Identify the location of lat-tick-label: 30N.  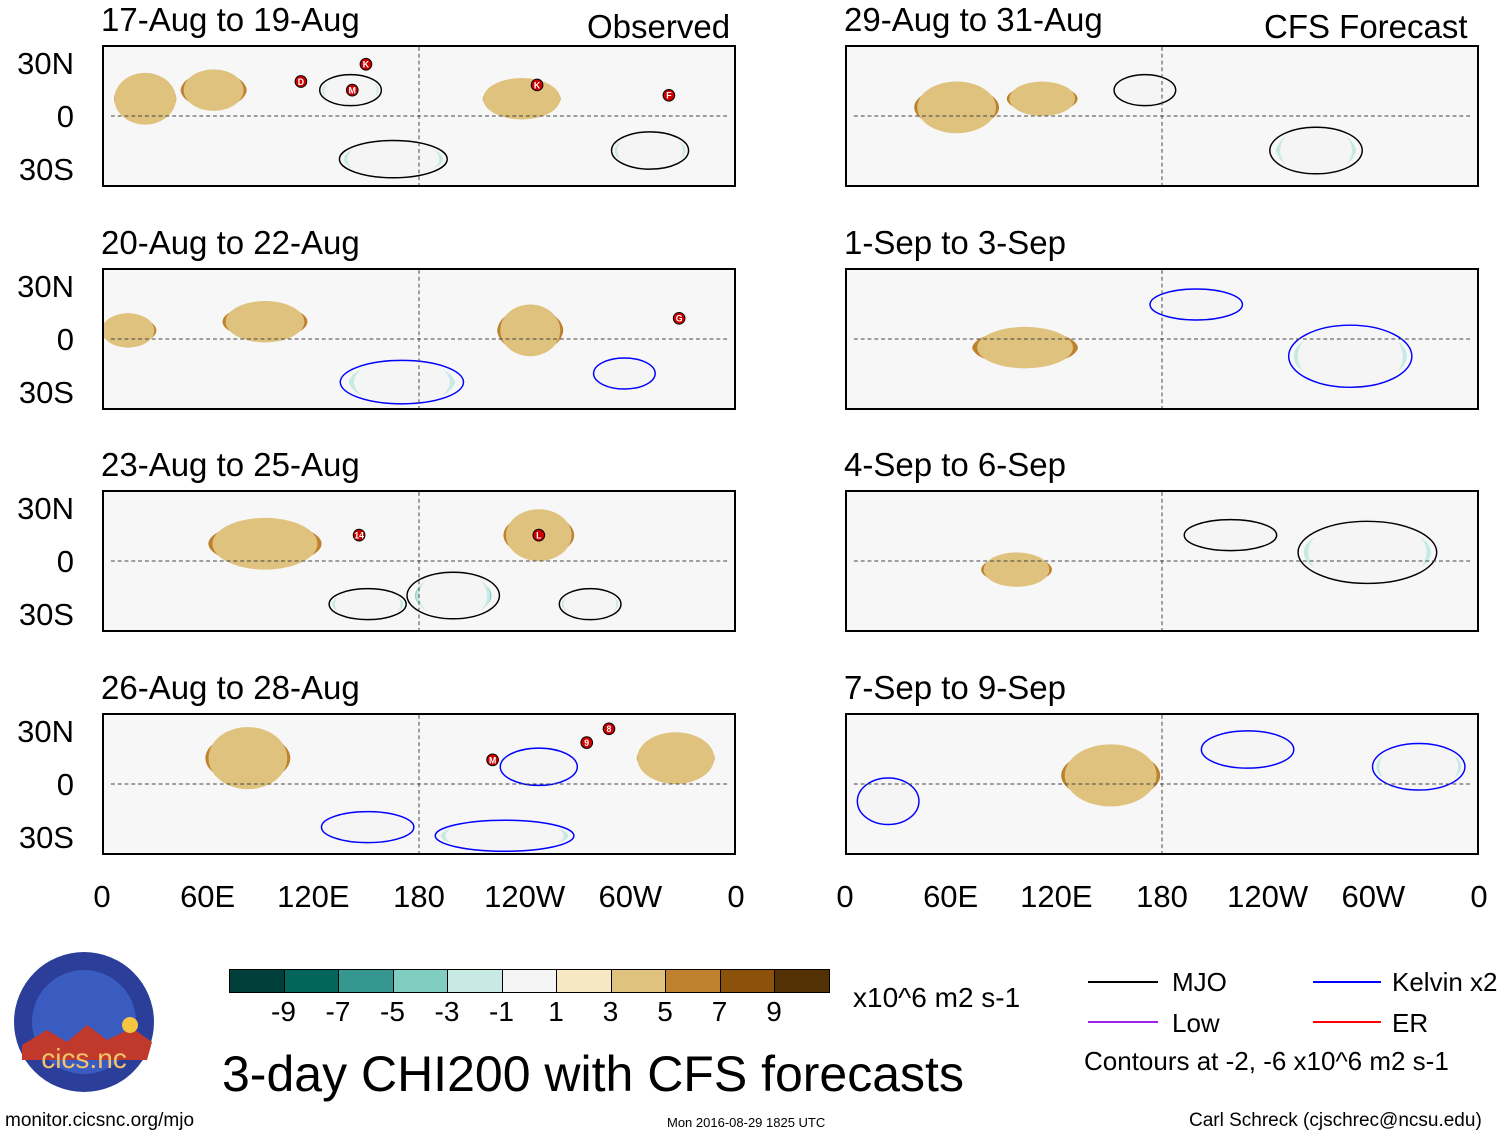
(45, 63).